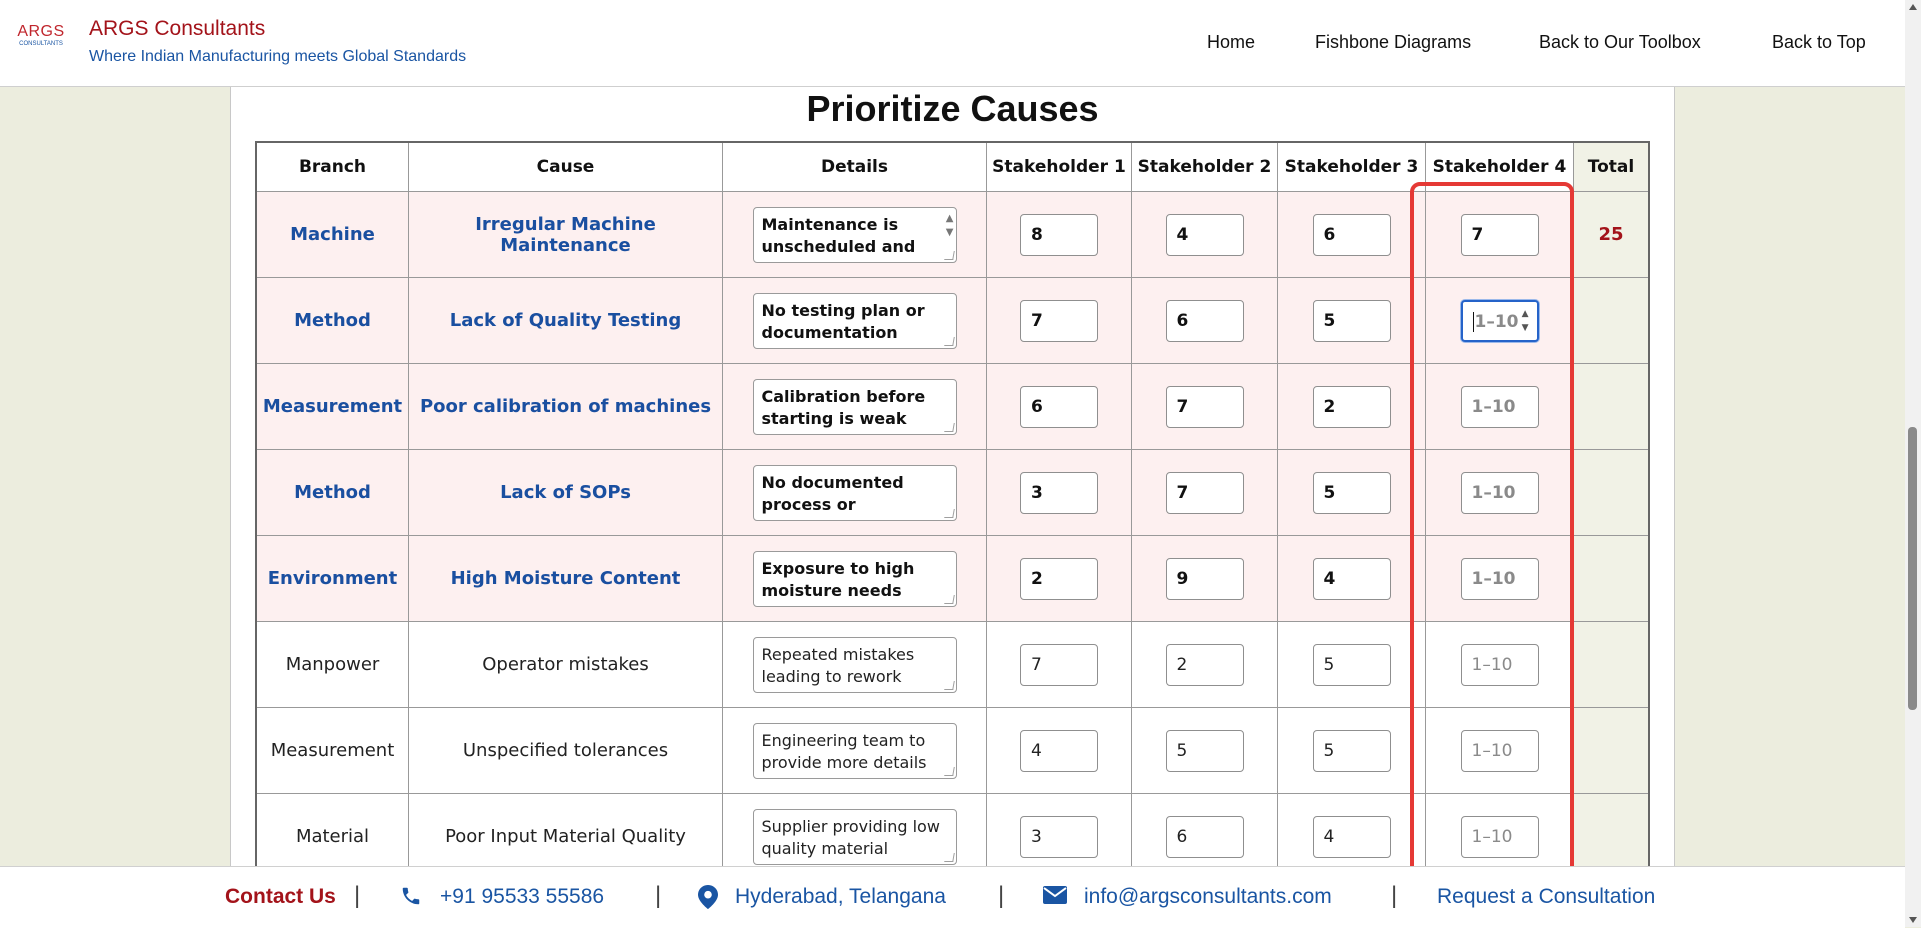 This screenshot has height=928, width=1921. Describe the element at coordinates (332, 234) in the screenshot. I see `branch-cell: Machine` at that location.